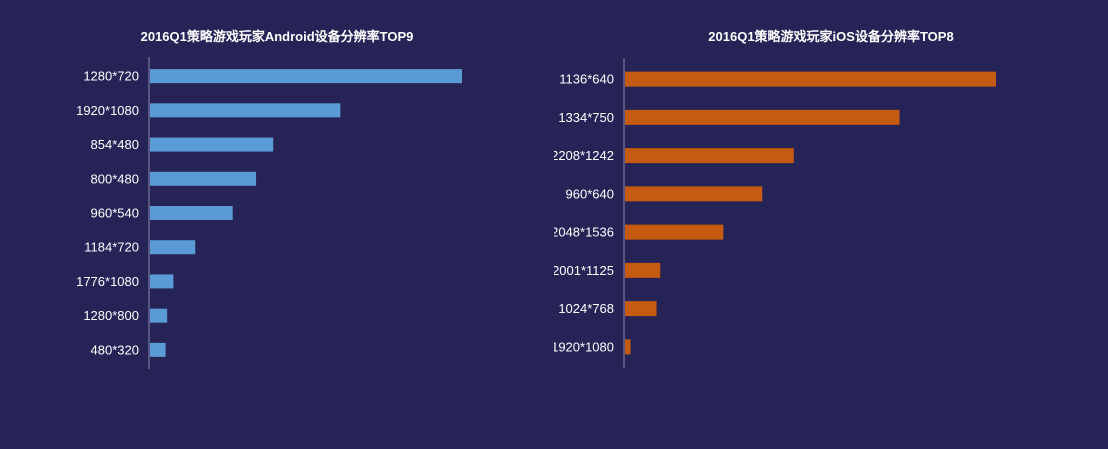  Describe the element at coordinates (111, 76) in the screenshot. I see `category-tick-label: 1280*720` at that location.